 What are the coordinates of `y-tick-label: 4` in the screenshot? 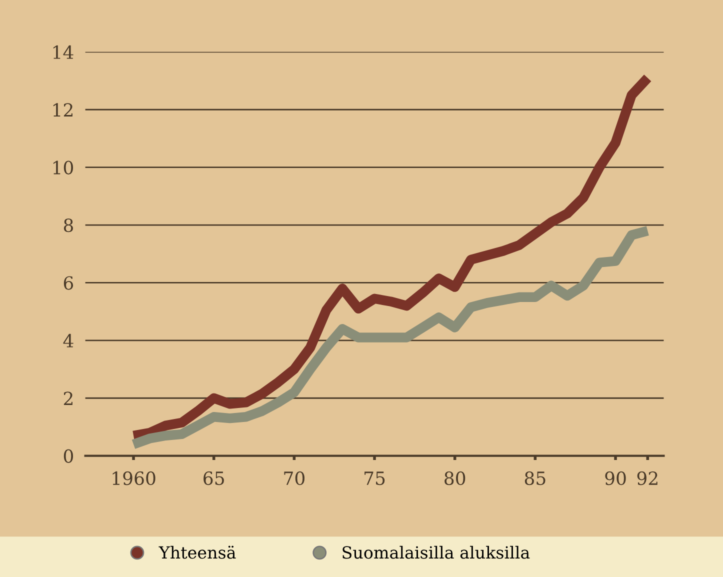 It's located at (68, 341).